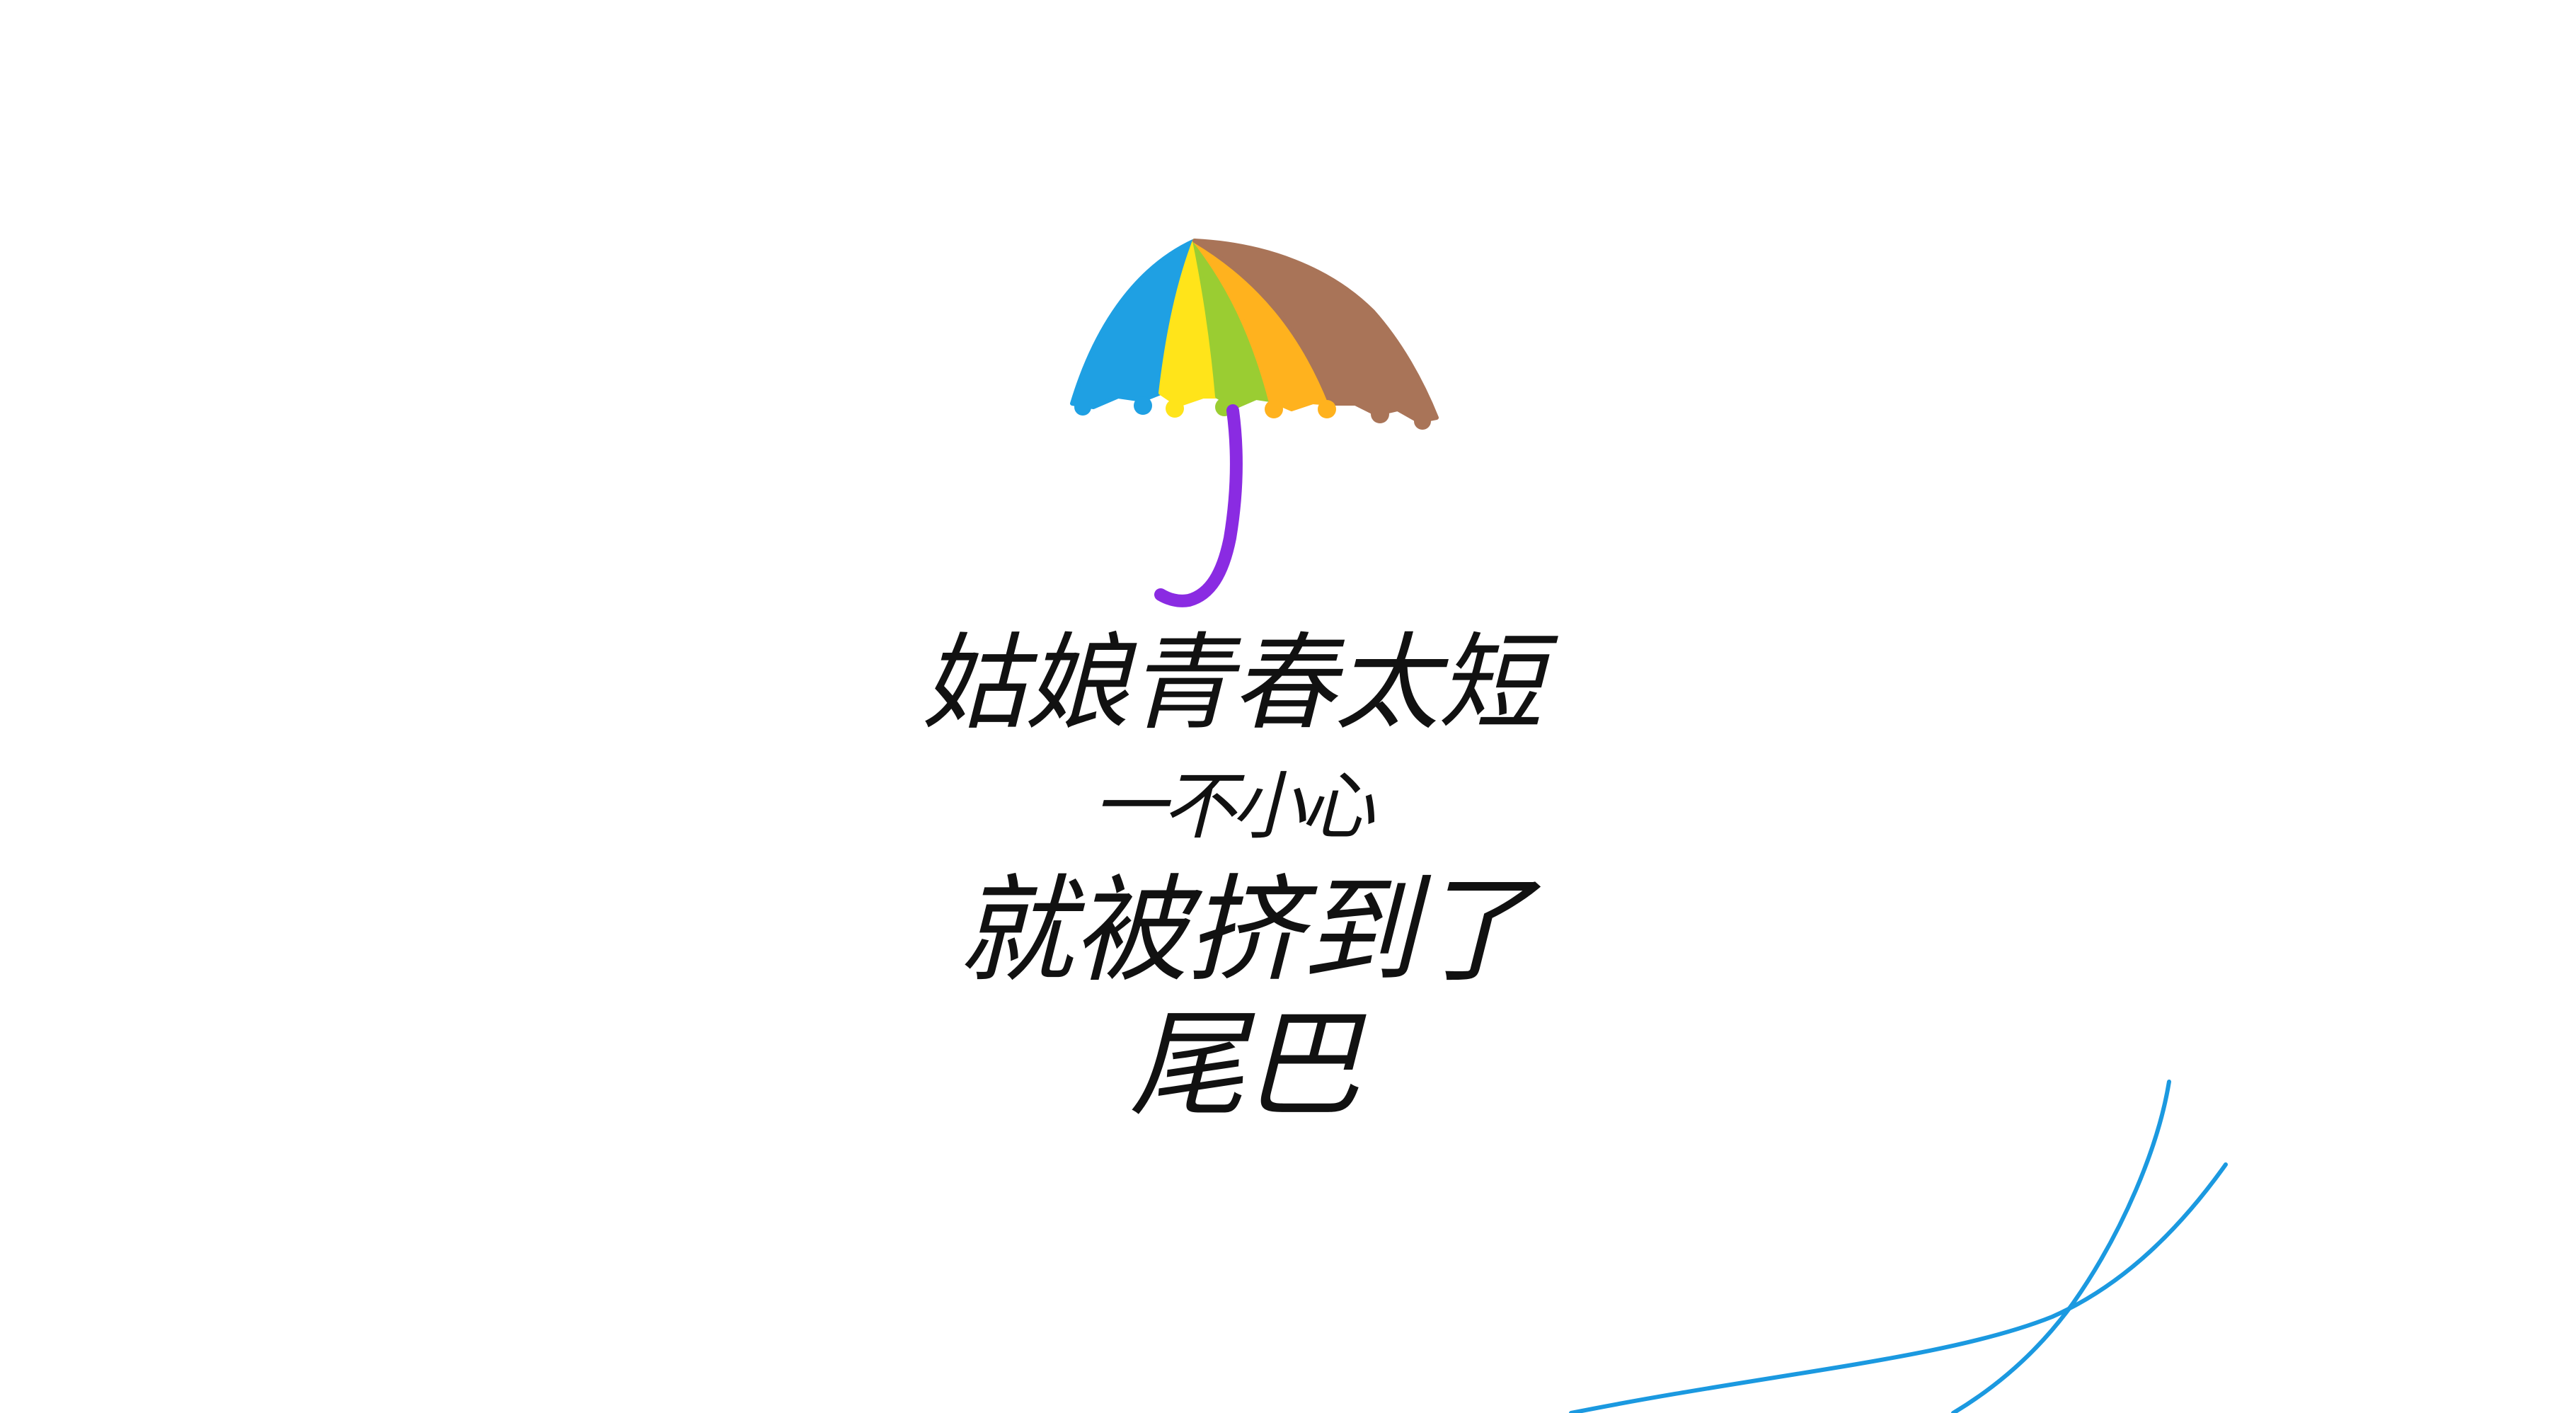  I want to click on umbrella-icon, so click(1255, 334).